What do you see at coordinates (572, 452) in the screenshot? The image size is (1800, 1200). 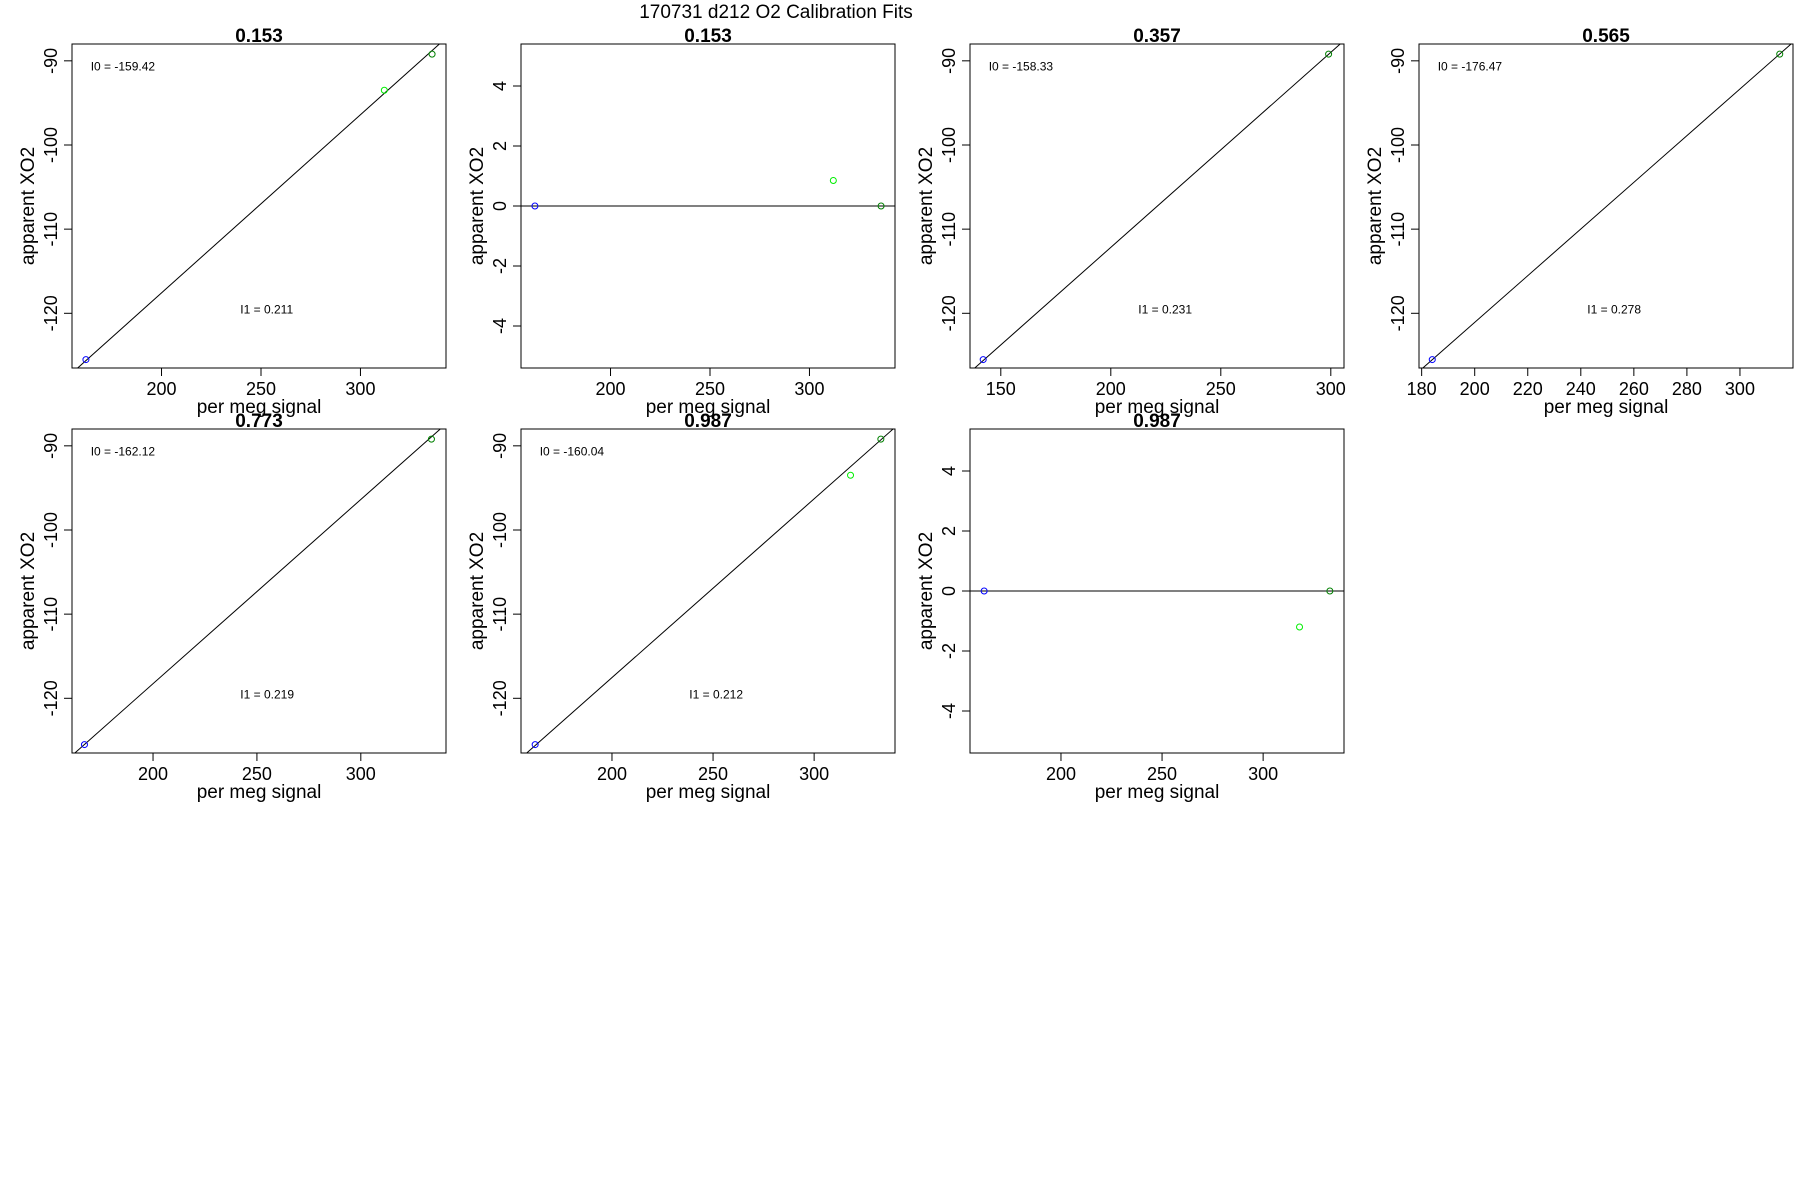 I see `intercept-annotation: I0 = -160.04` at bounding box center [572, 452].